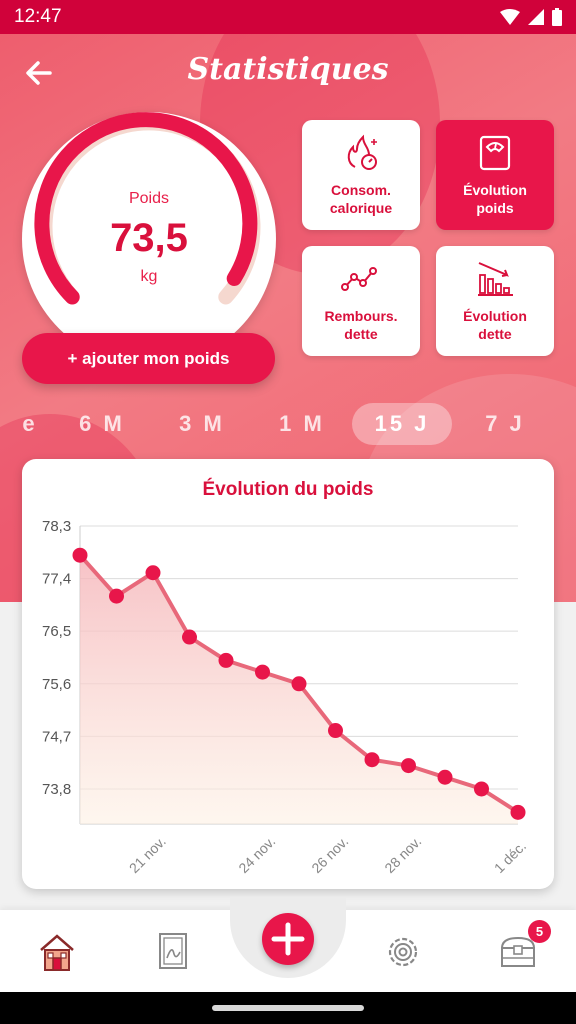 The height and width of the screenshot is (1024, 576). Describe the element at coordinates (495, 279) in the screenshot. I see `bar-decline-icon` at that location.